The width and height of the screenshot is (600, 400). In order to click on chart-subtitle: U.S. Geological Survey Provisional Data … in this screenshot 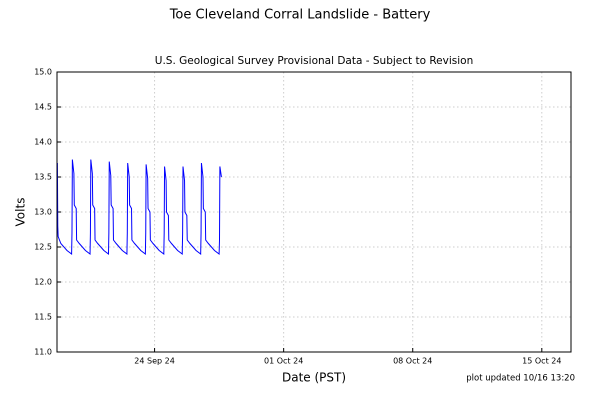, I will do `click(314, 61)`.